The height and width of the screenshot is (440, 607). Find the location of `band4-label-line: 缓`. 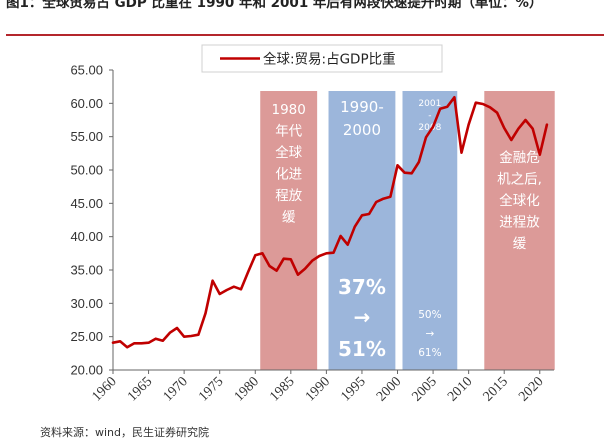

band4-label-line: 缓 is located at coordinates (520, 244).